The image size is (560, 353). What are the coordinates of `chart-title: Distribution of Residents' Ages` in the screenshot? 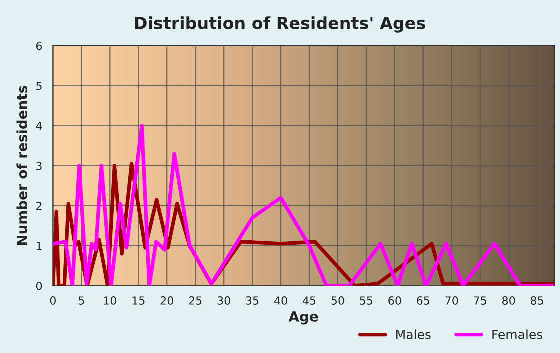 It's located at (280, 24).